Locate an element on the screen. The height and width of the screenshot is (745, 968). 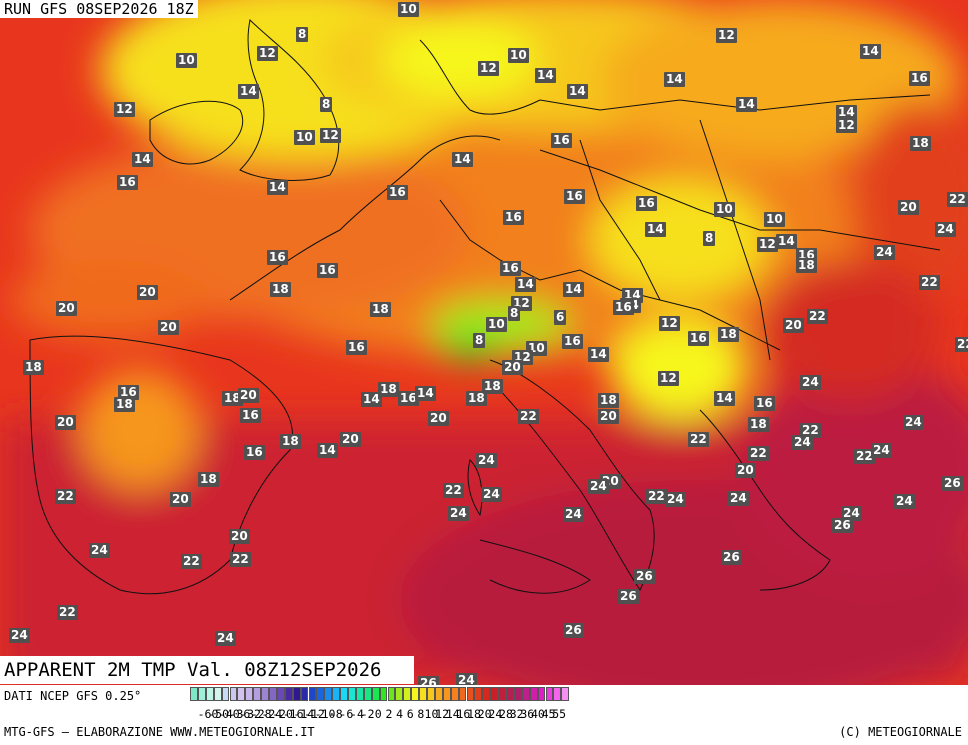
legend-tick-label: -36 is located at coordinates (240, 714).